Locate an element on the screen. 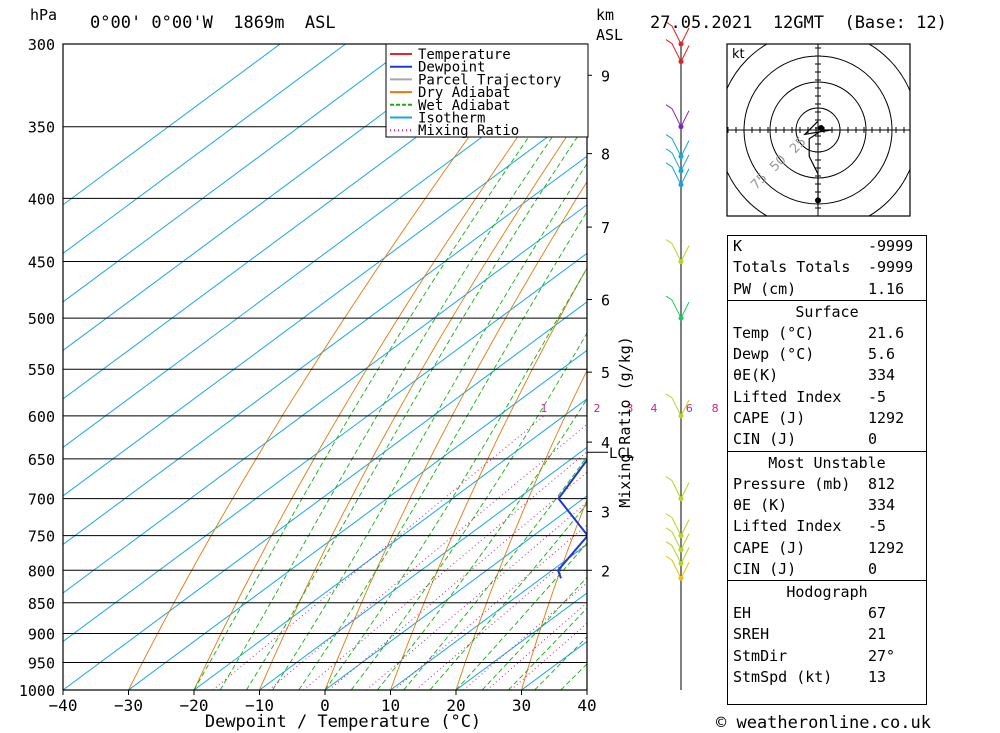 The height and width of the screenshot is (733, 1000). km-tick-label: 4 is located at coordinates (605, 443).